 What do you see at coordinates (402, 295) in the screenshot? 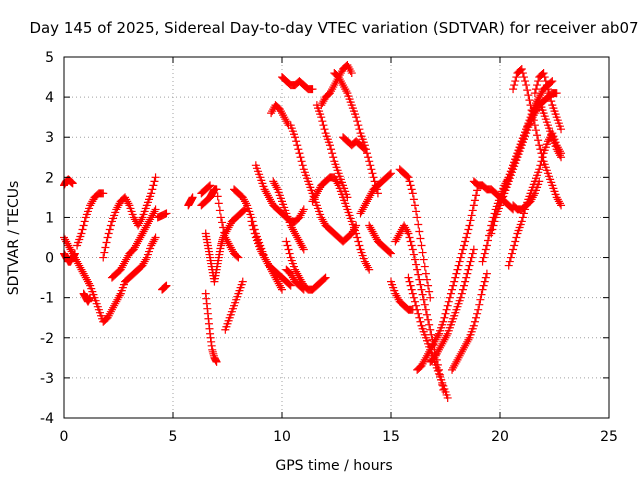
I see `series-d1` at bounding box center [402, 295].